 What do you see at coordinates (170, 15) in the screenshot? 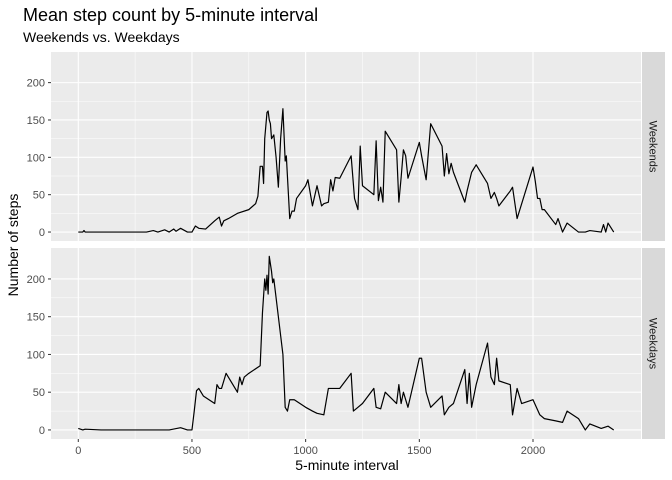
I see `chart-title: Mean step count by 5-minute interval` at bounding box center [170, 15].